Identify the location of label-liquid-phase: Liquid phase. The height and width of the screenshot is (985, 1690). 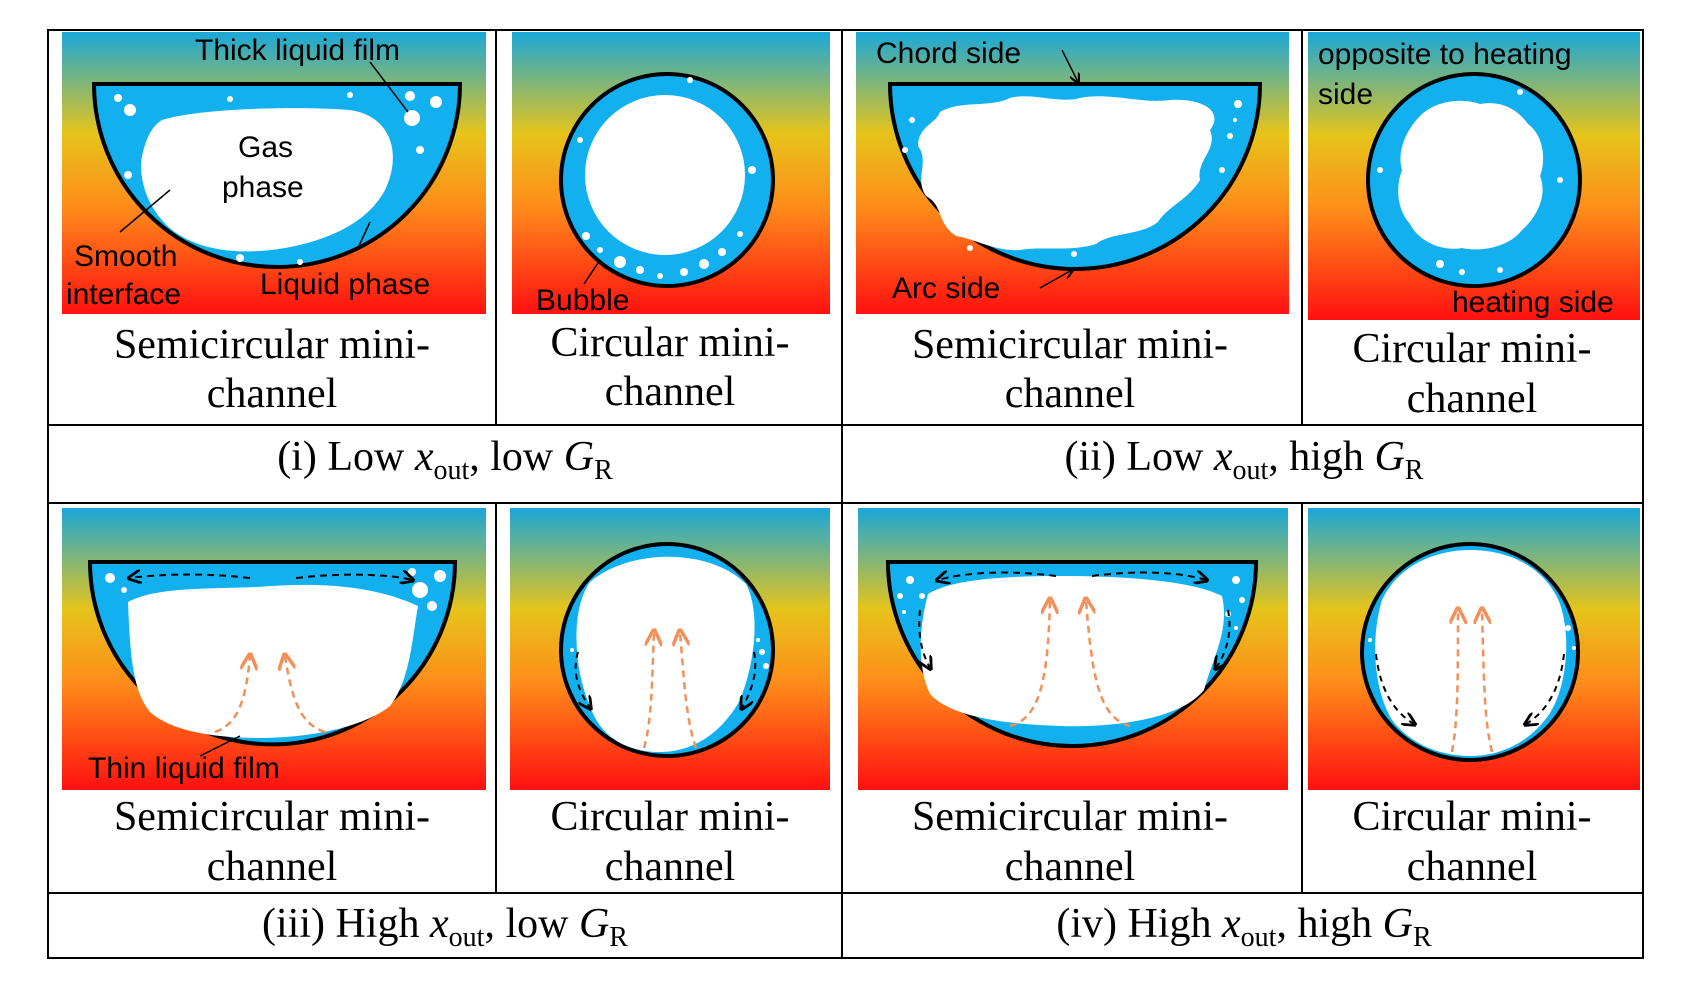
(345, 284).